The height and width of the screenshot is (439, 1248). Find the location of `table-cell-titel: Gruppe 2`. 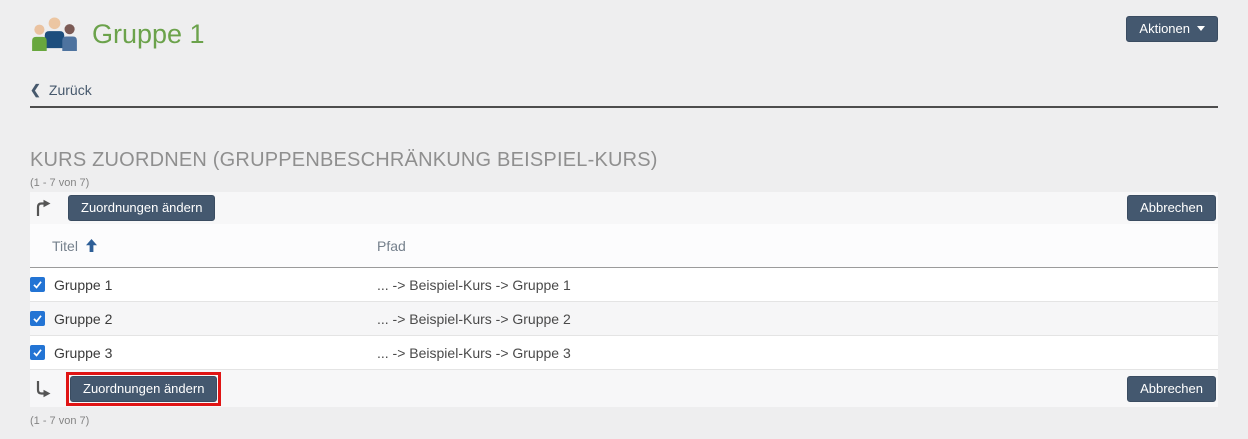

table-cell-titel: Gruppe 2 is located at coordinates (203, 319).